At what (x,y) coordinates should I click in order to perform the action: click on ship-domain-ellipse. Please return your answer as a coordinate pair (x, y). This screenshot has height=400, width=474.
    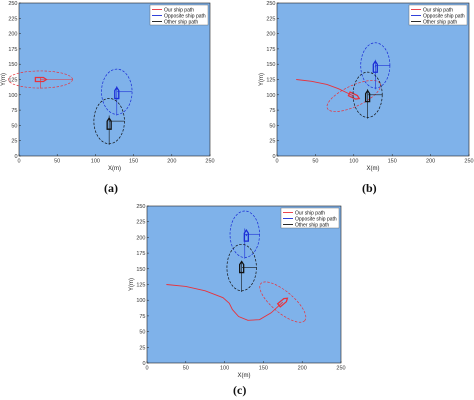
    Looking at the image, I should click on (283, 302).